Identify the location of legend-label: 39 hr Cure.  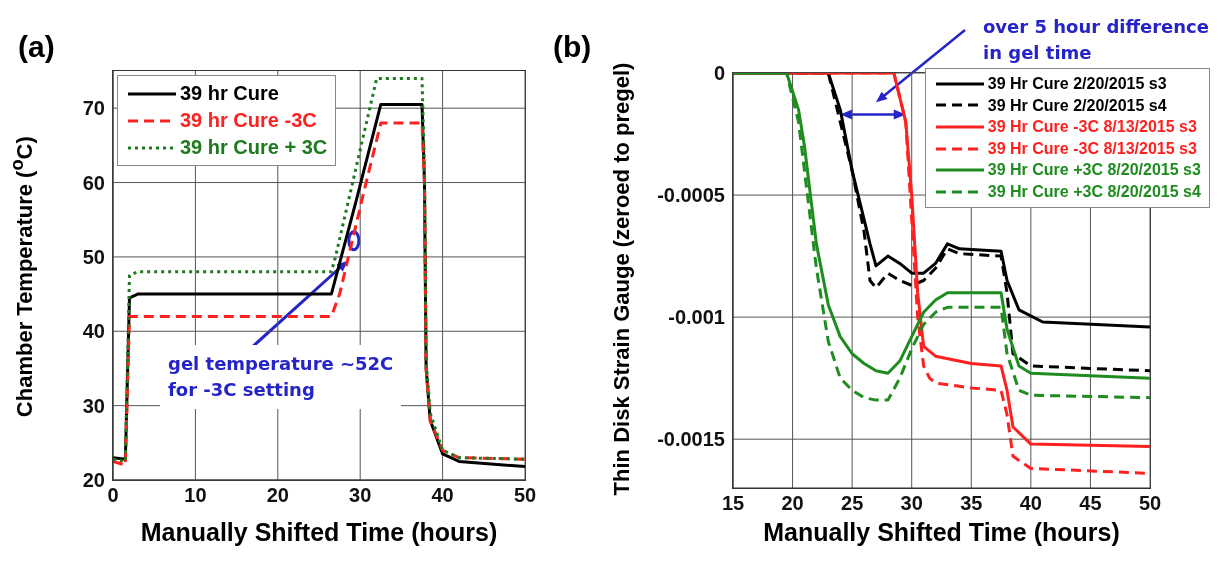
(229, 93).